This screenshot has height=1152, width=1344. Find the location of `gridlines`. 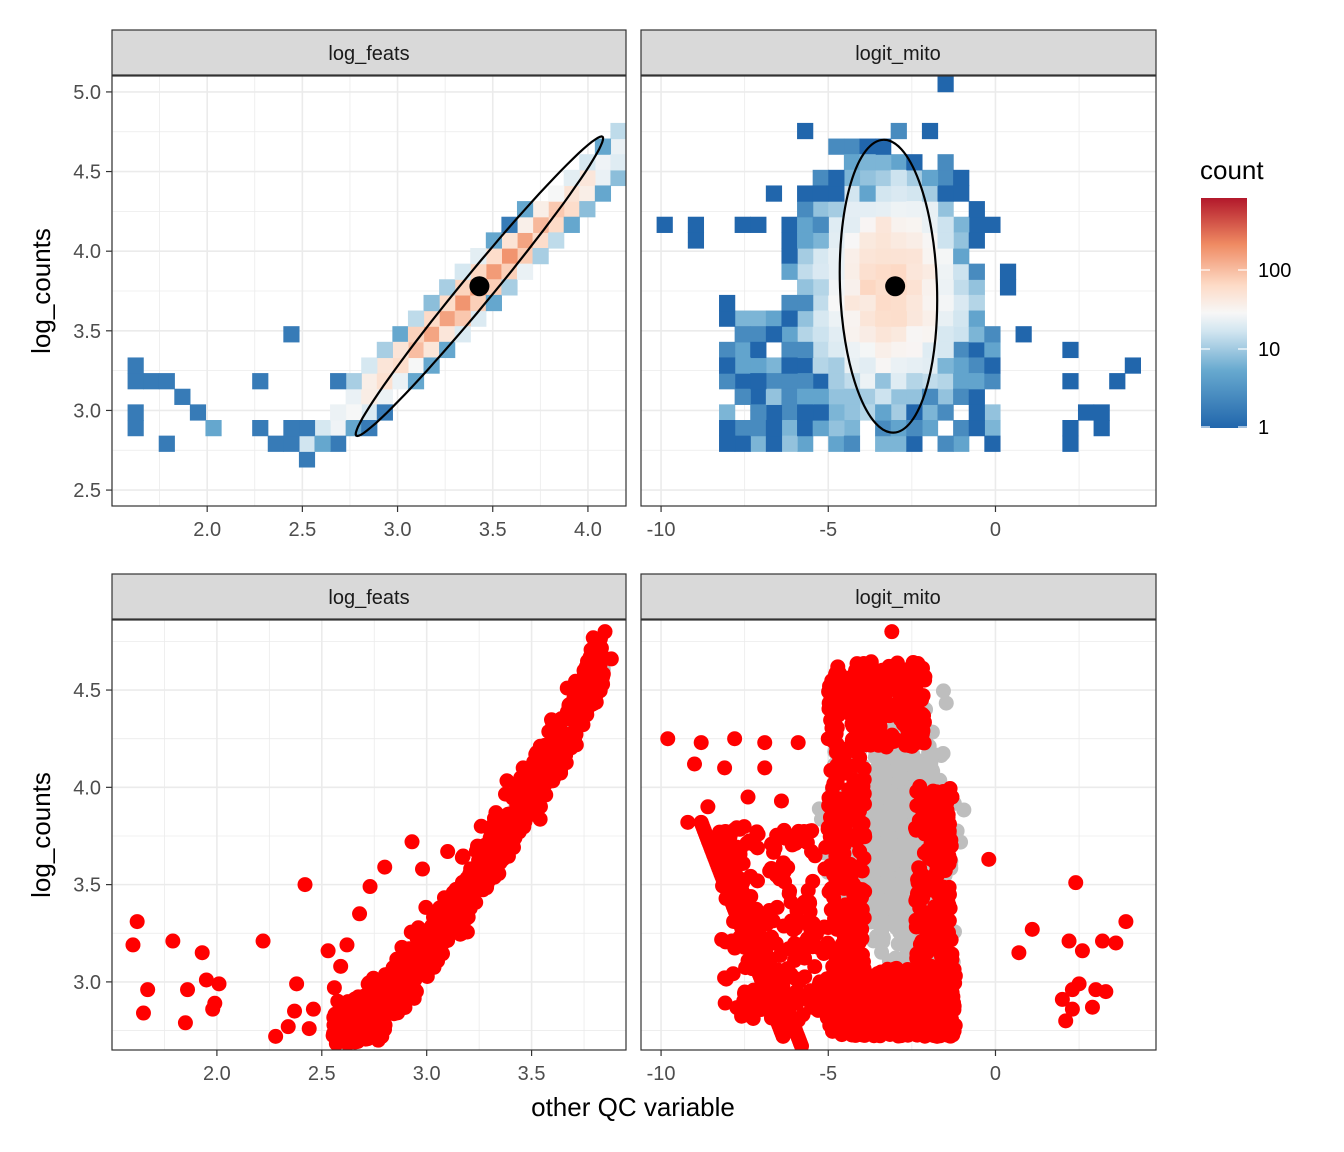

gridlines is located at coordinates (368, 291).